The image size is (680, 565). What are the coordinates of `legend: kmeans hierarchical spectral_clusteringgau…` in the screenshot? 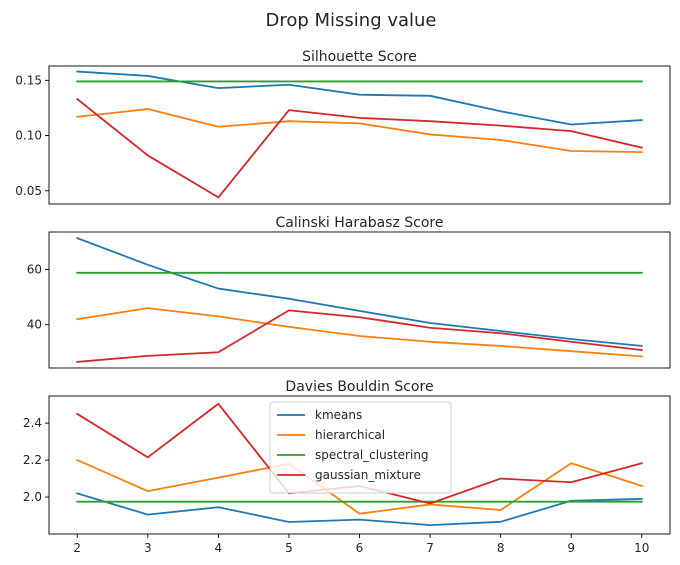 It's located at (360, 447).